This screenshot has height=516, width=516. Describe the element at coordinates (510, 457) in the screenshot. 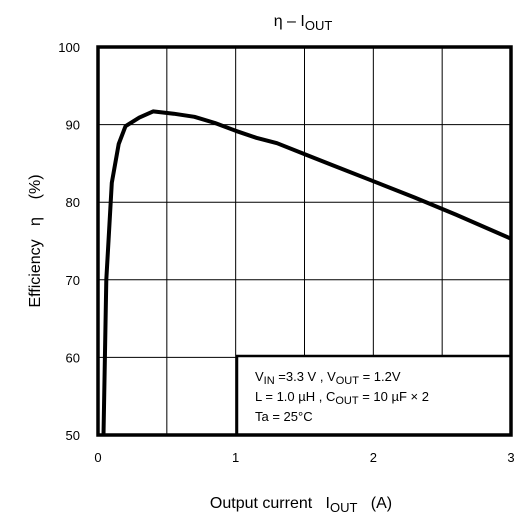

I see `x-tick-label: 3` at that location.